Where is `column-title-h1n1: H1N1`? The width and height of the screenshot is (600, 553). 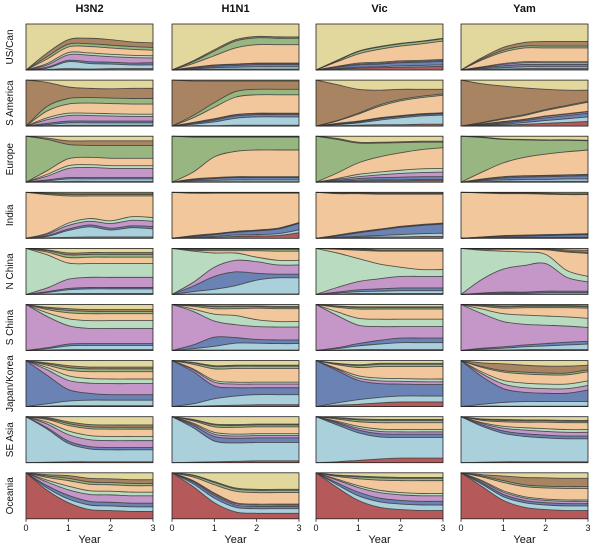
column-title-h1n1: H1N1 is located at coordinates (235, 9).